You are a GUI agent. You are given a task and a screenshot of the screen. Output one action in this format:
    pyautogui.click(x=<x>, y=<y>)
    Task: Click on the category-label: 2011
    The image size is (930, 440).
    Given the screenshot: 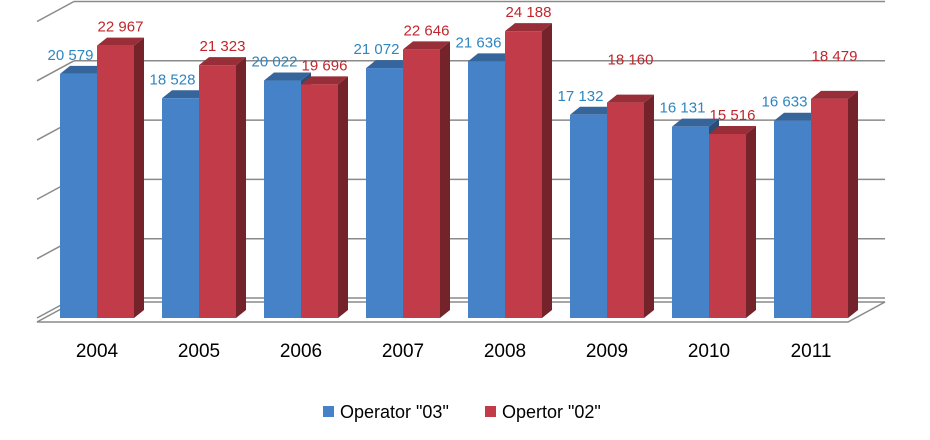 What is the action you would take?
    pyautogui.click(x=811, y=351)
    